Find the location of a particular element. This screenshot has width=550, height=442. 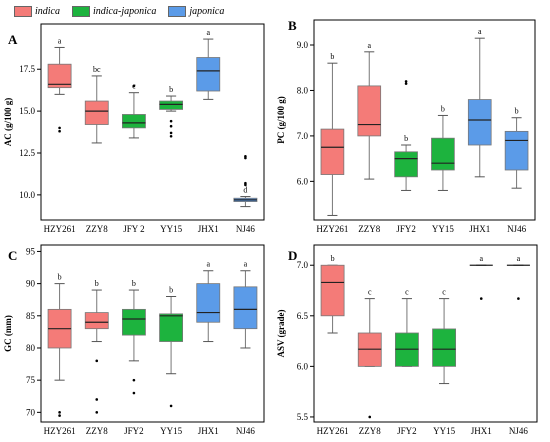

box-yy15: c is located at coordinates (444, 336).